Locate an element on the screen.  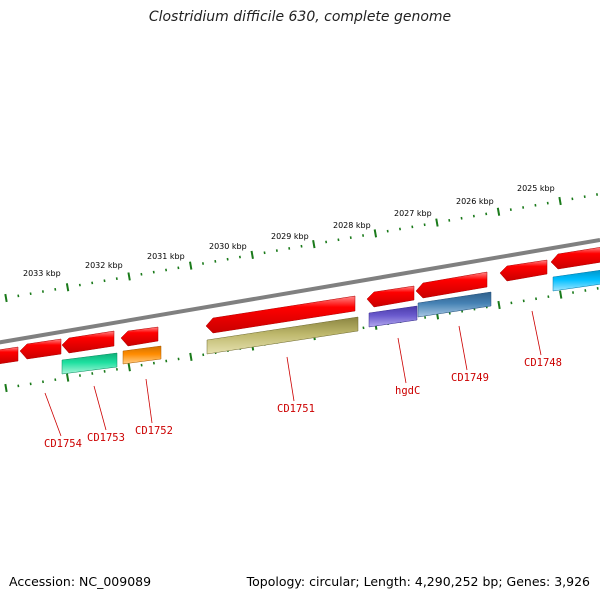
kbp-label: 2026 kbp is located at coordinates (475, 201).